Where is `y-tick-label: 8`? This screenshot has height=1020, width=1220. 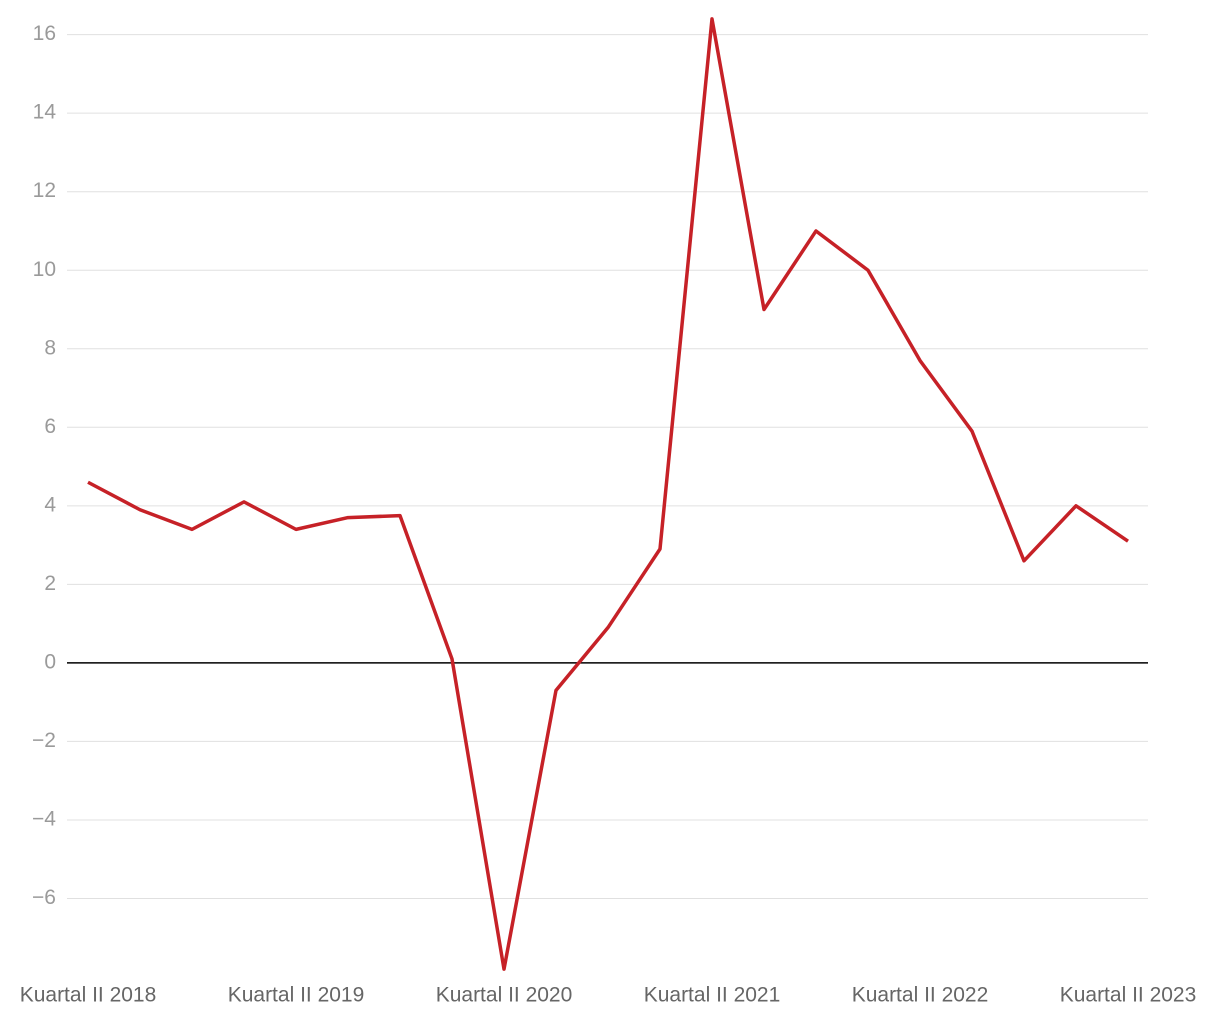 y-tick-label: 8 is located at coordinates (50, 347).